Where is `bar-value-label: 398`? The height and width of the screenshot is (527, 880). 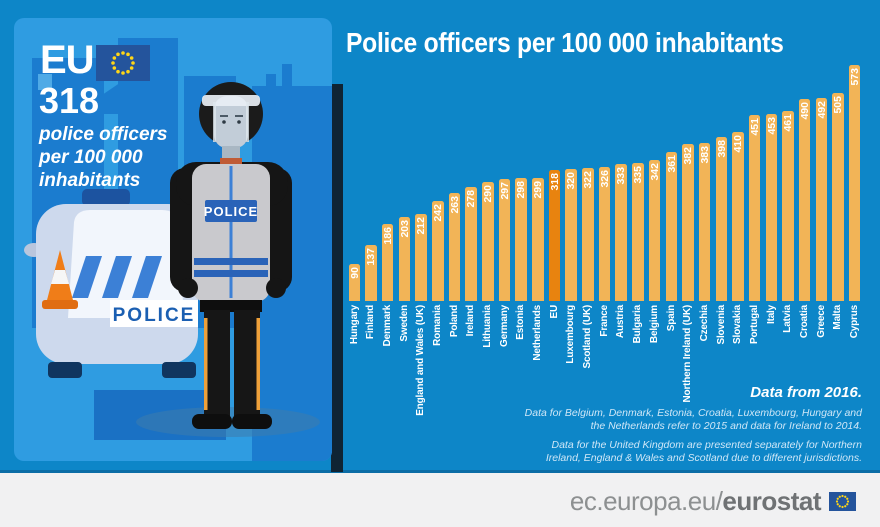 bar-value-label: 398 is located at coordinates (721, 149).